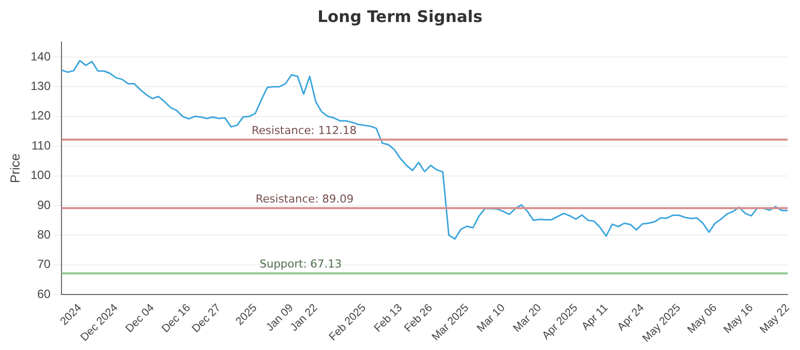 Image resolution: width=800 pixels, height=350 pixels. Describe the element at coordinates (491, 318) in the screenshot. I see `x-tick-label: Mar 10` at that location.